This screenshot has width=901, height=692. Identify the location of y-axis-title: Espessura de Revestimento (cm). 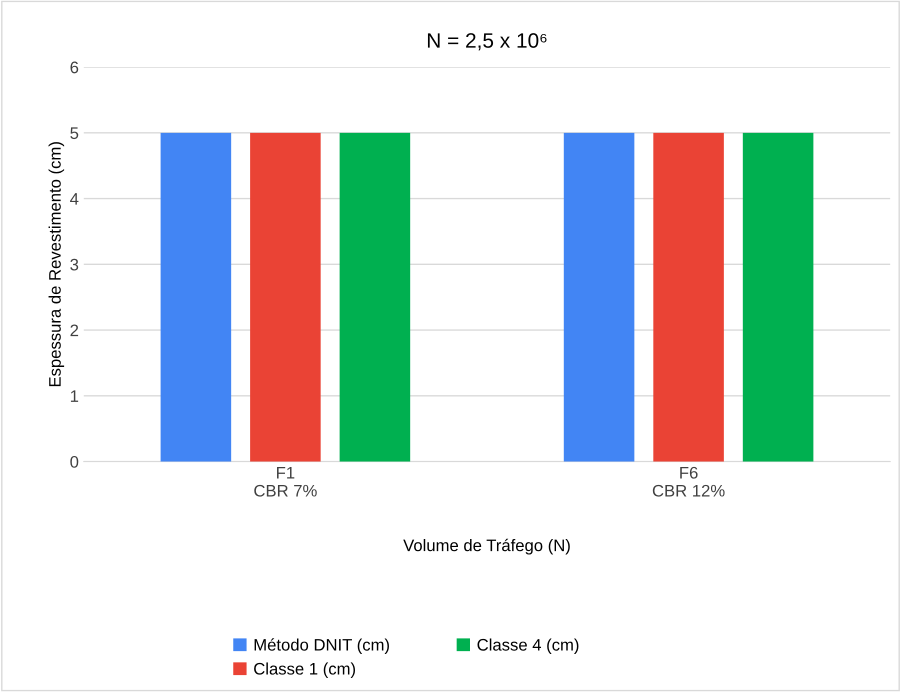
(56, 264).